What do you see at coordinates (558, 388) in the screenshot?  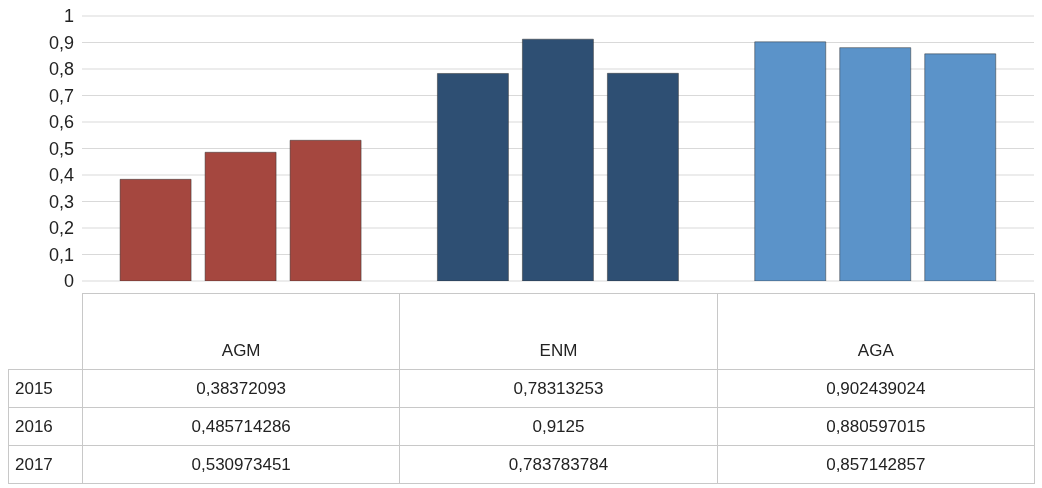 I see `data-label: 0,78313253` at bounding box center [558, 388].